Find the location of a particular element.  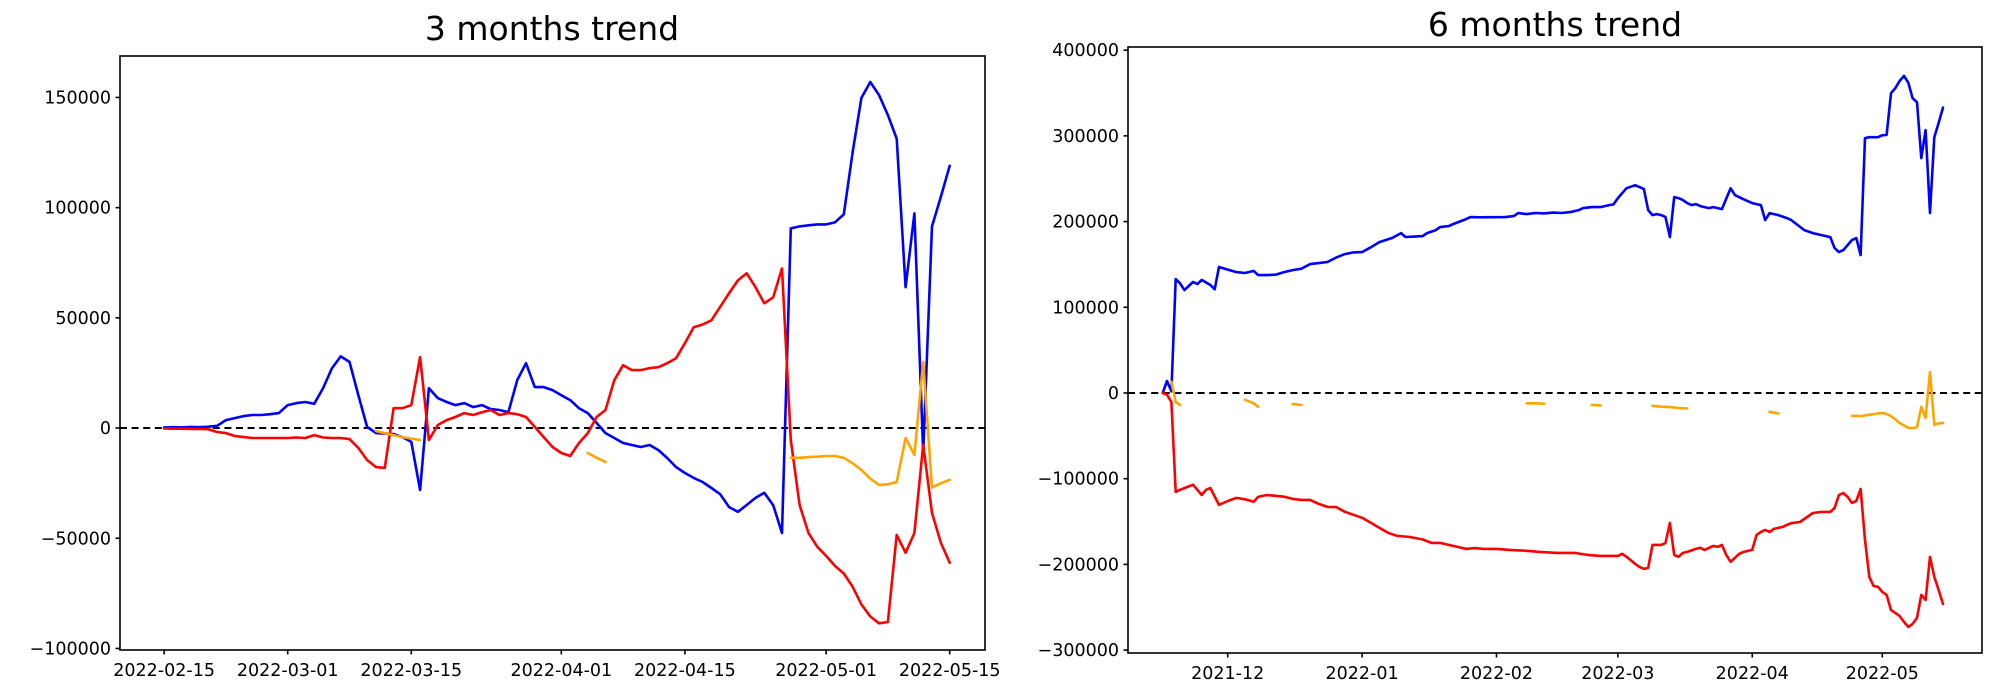

chart-title-3-months: 3 months trend is located at coordinates (552, 28).